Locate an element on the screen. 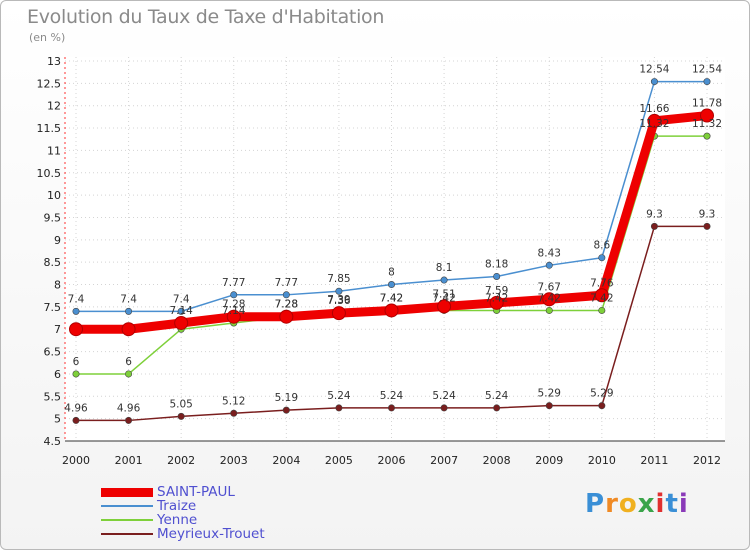 Image resolution: width=750 pixels, height=550 pixels. data-label: 6 is located at coordinates (128, 362).